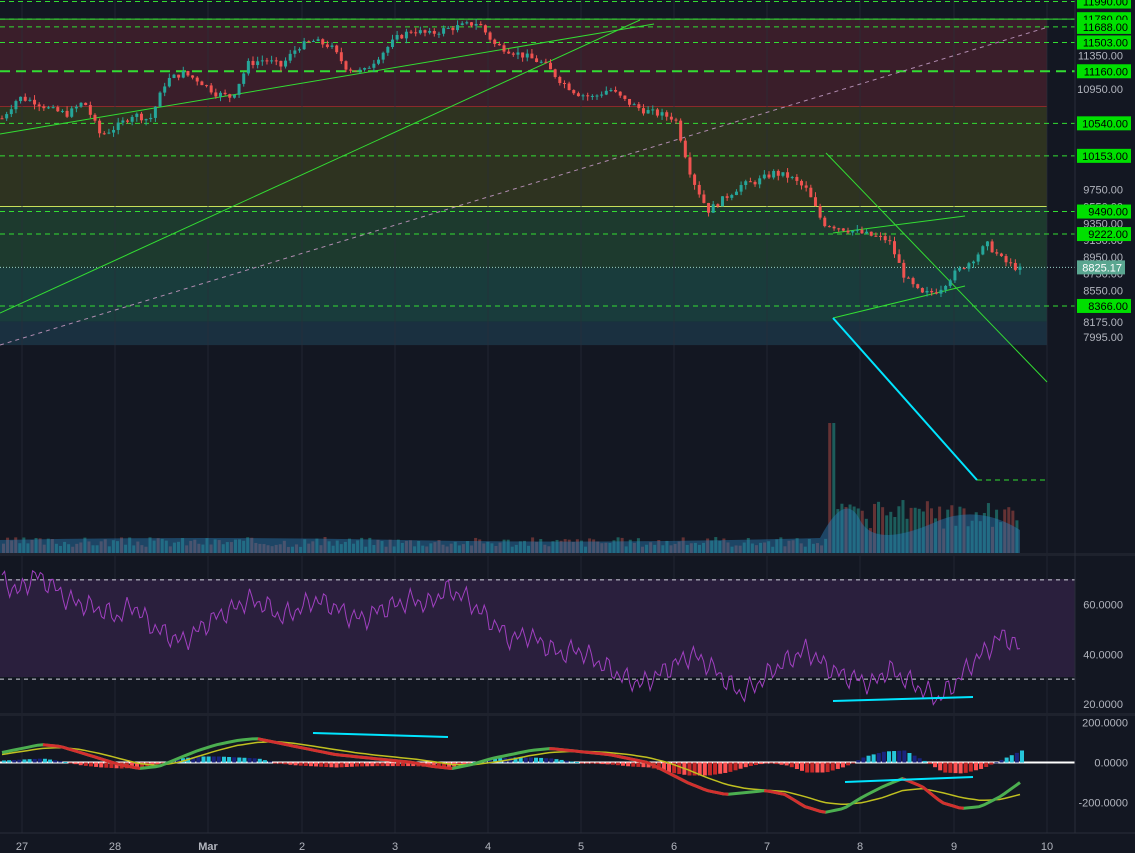 The image size is (1135, 853). I want to click on price-tick-8: 8550.00, so click(1103, 292).